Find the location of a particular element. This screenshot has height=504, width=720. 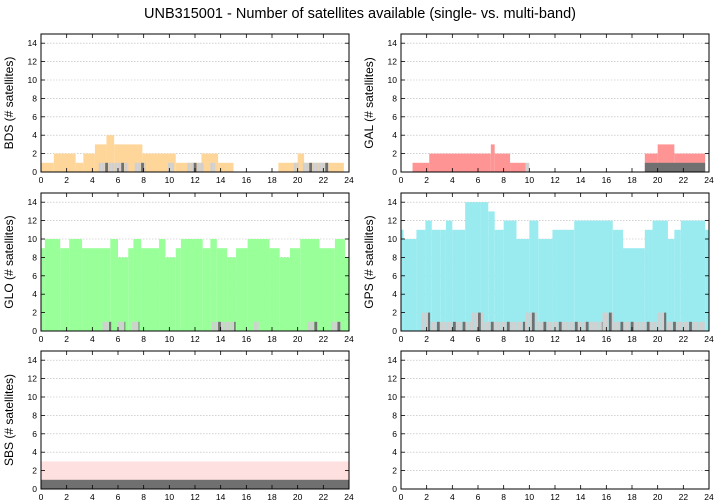

panel-glo-x-tick-label: 24 is located at coordinates (349, 339).